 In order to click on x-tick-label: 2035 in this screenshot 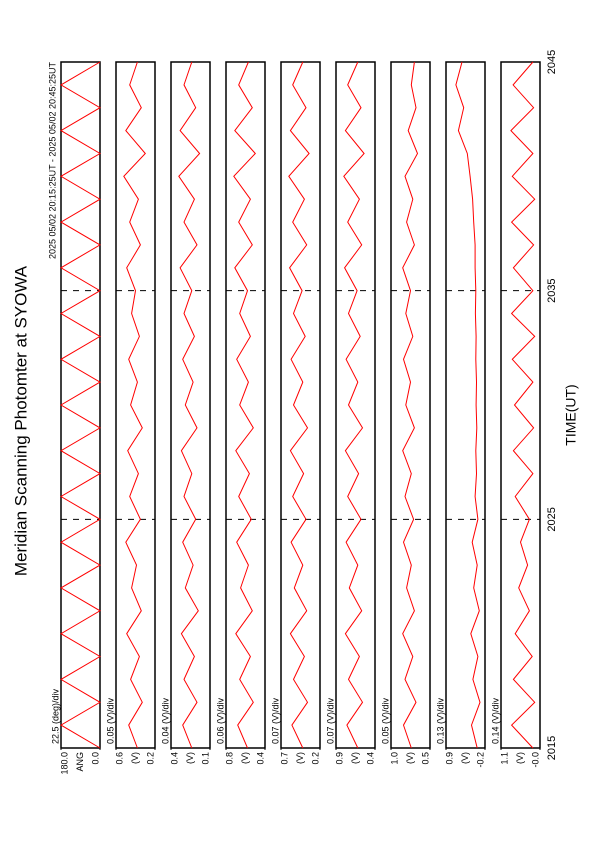, I will do `click(552, 290)`.